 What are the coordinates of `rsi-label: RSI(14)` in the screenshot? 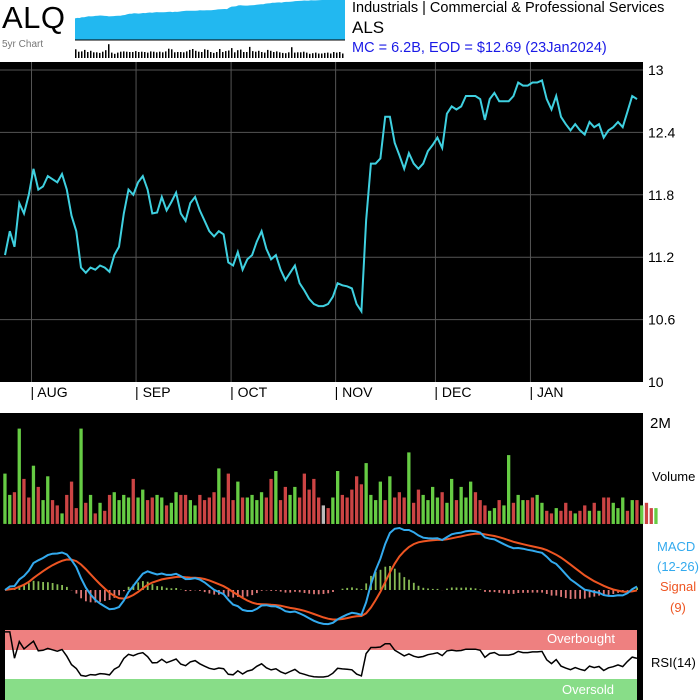 It's located at (673, 662).